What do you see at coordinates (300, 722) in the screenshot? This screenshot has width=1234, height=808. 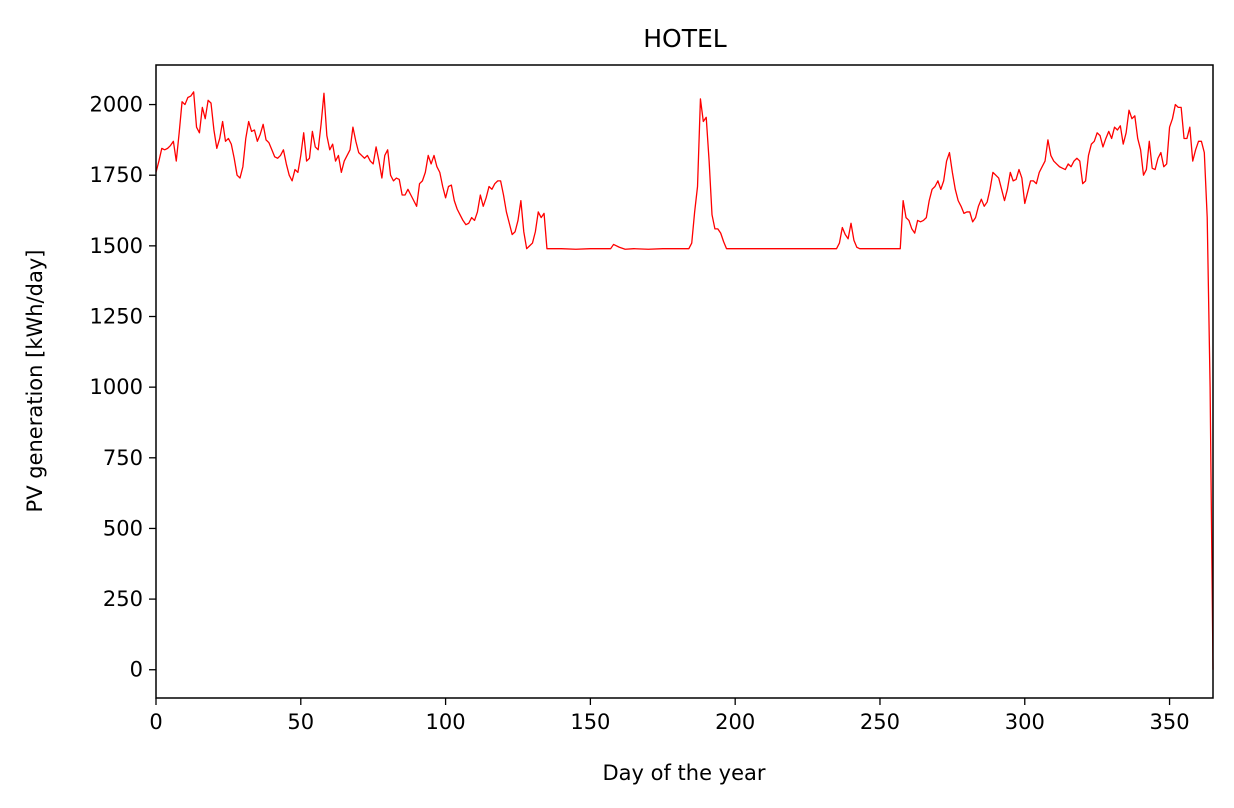 I see `x-tick-label: 50` at bounding box center [300, 722].